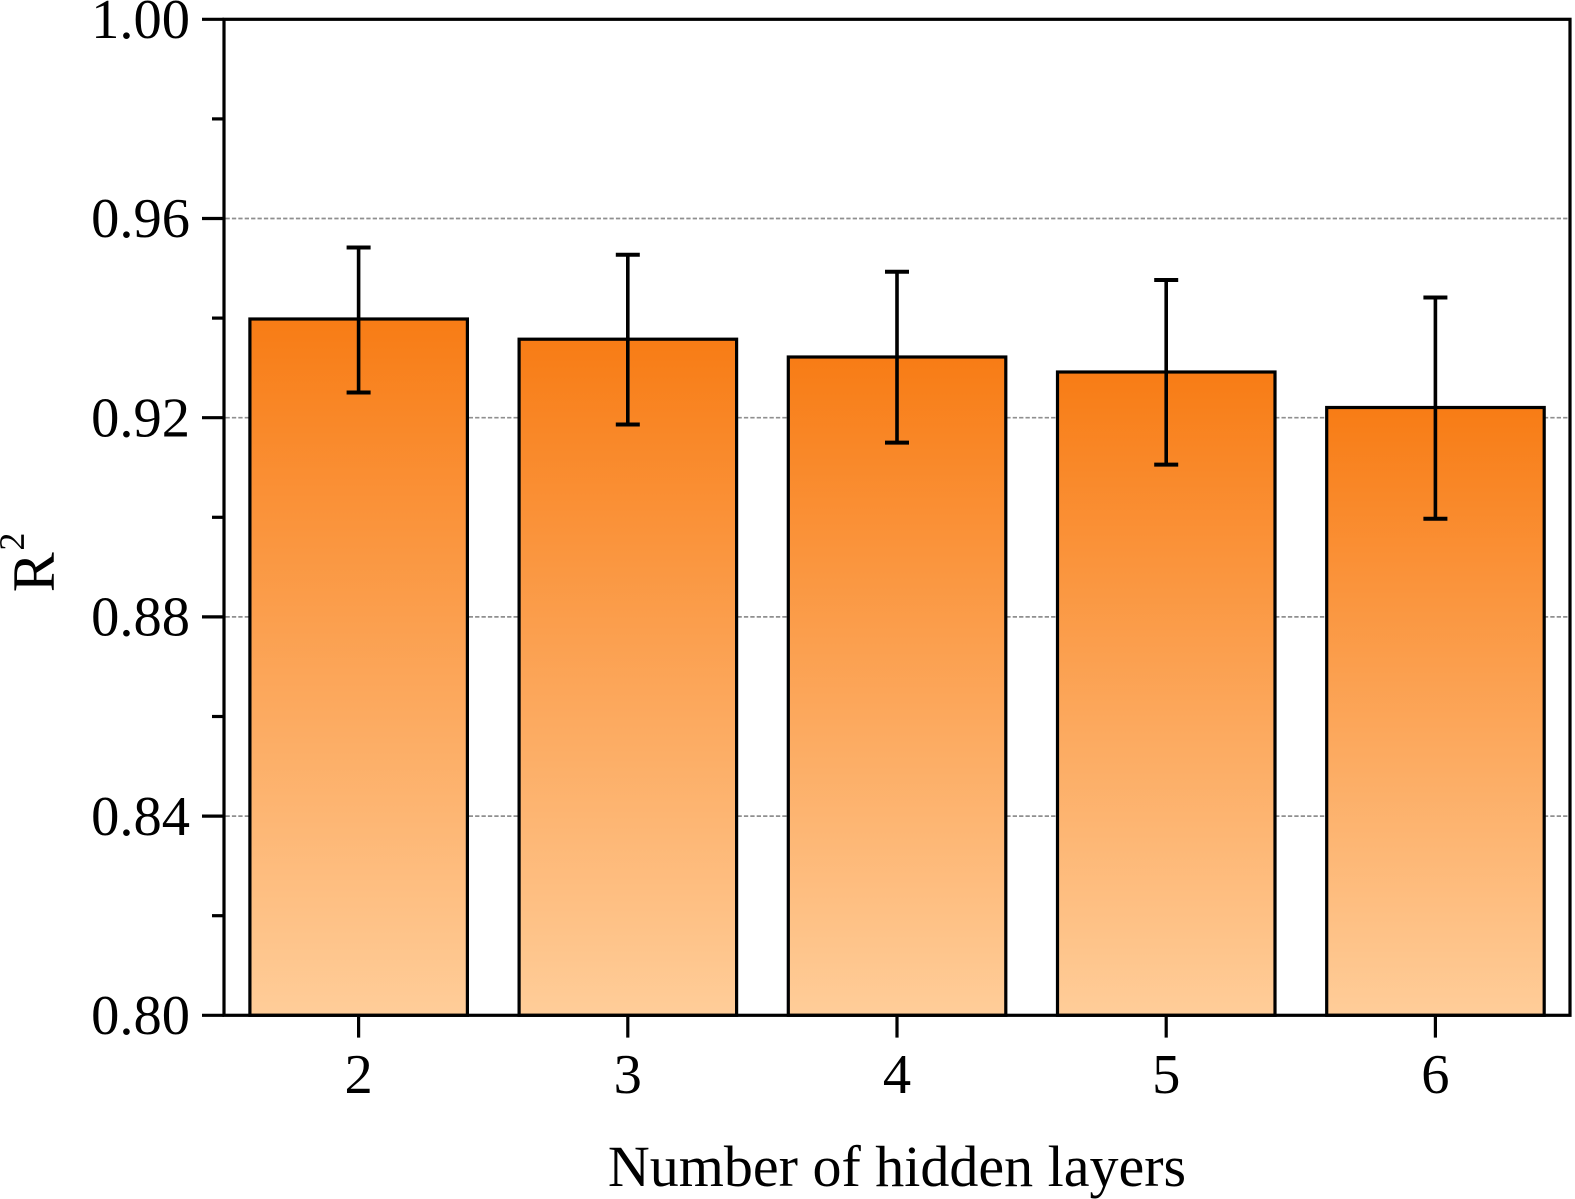 This screenshot has width=1575, height=1199. I want to click on svg-text: 5, so click(1166, 1075).